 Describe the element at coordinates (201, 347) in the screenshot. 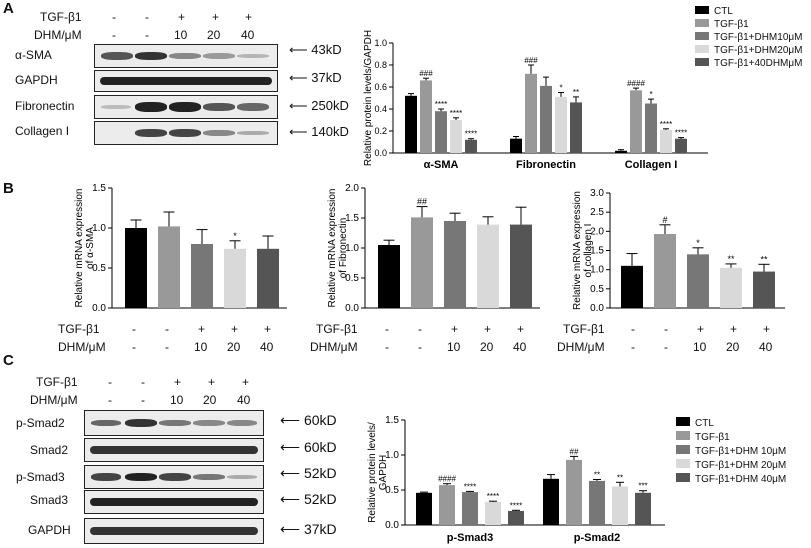

I see `b1-dhm-val-3: 10` at that location.